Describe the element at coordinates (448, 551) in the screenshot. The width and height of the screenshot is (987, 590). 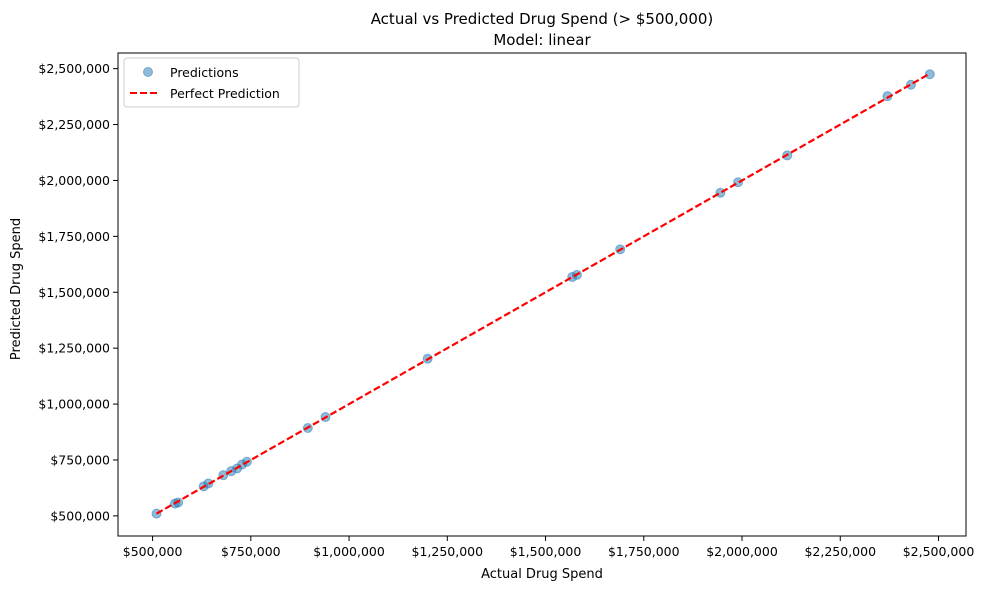
I see `x-tick-label: $1,250,000` at that location.